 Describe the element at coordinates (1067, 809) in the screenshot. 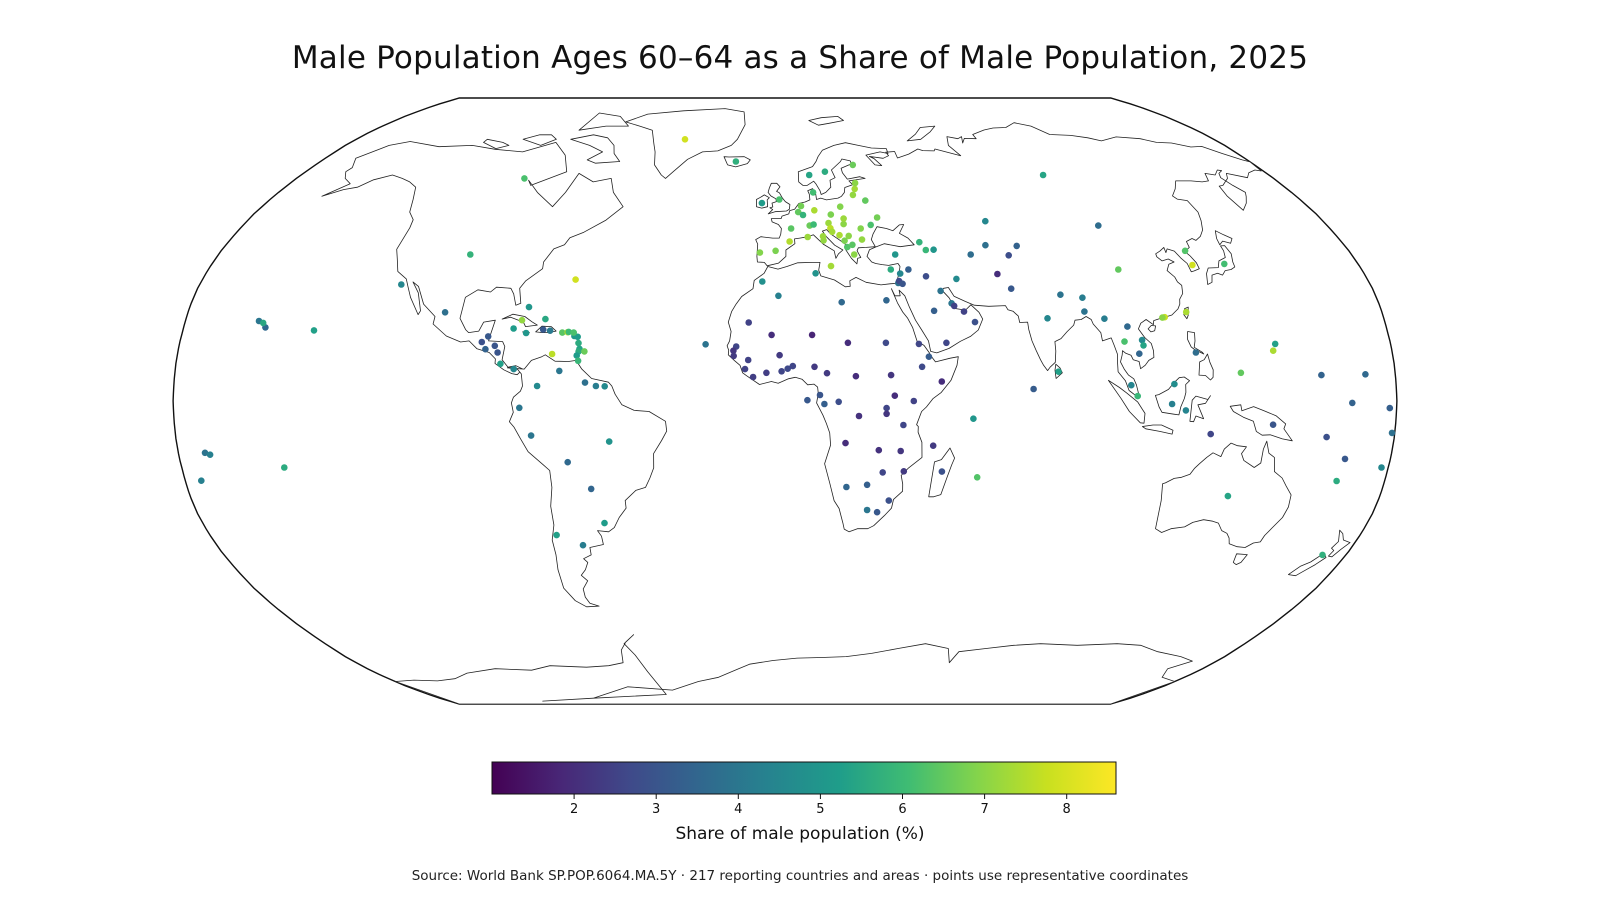

I see `colorbar-tick-label: 8` at that location.